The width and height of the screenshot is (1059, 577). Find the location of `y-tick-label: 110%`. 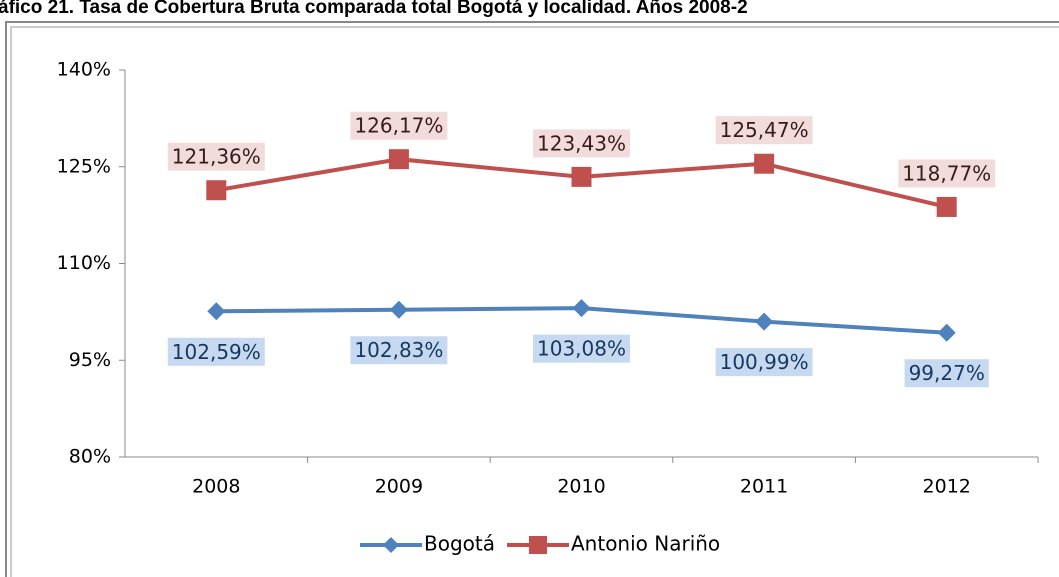

y-tick-label: 110% is located at coordinates (84, 263).